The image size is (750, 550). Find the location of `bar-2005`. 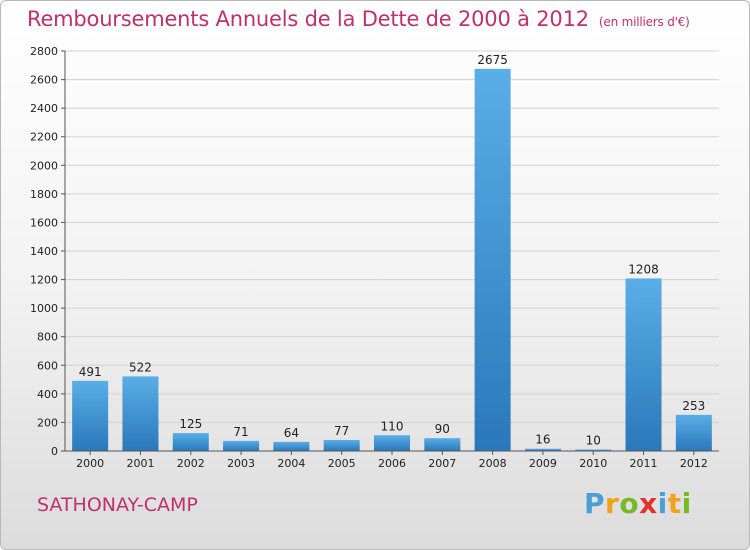

bar-2005 is located at coordinates (341, 445).